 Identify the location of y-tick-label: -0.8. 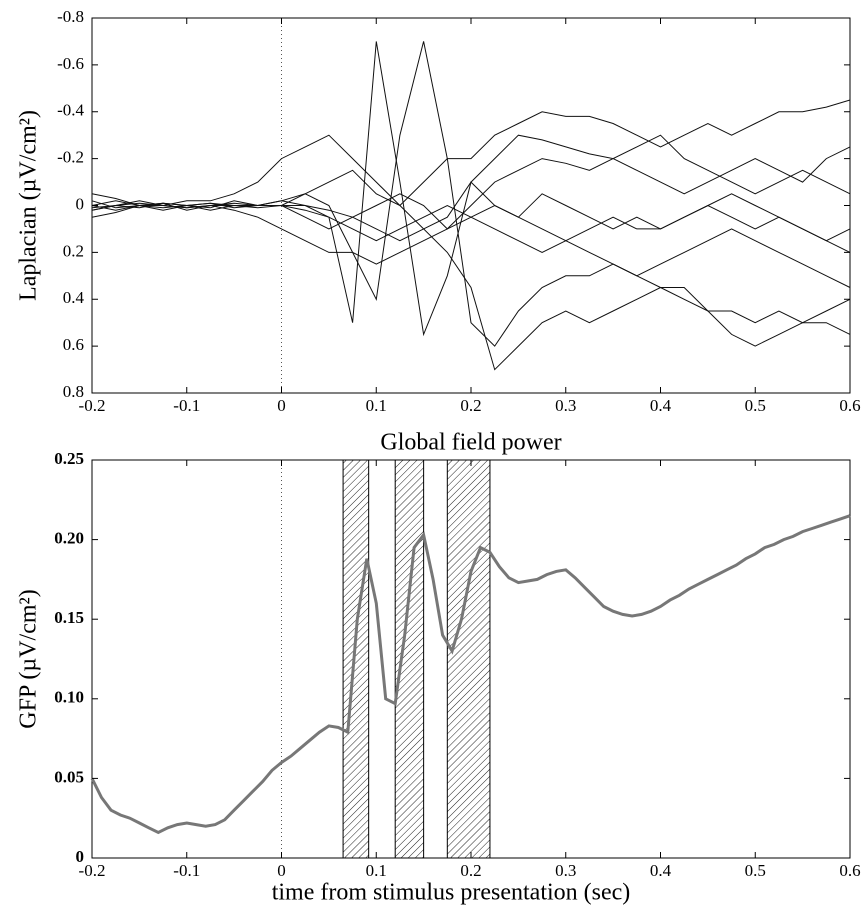
(70, 16).